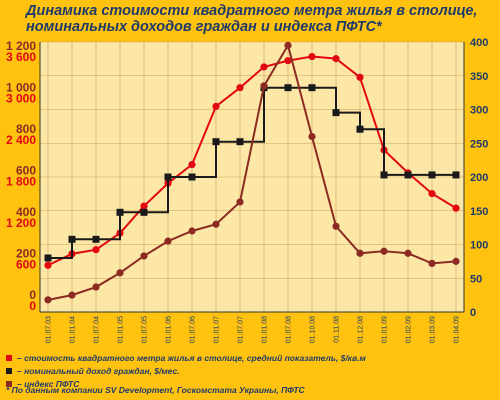 The width and height of the screenshot is (500, 400). Describe the element at coordinates (145, 329) in the screenshot. I see `x-axis-tick: 01.07.05` at that location.